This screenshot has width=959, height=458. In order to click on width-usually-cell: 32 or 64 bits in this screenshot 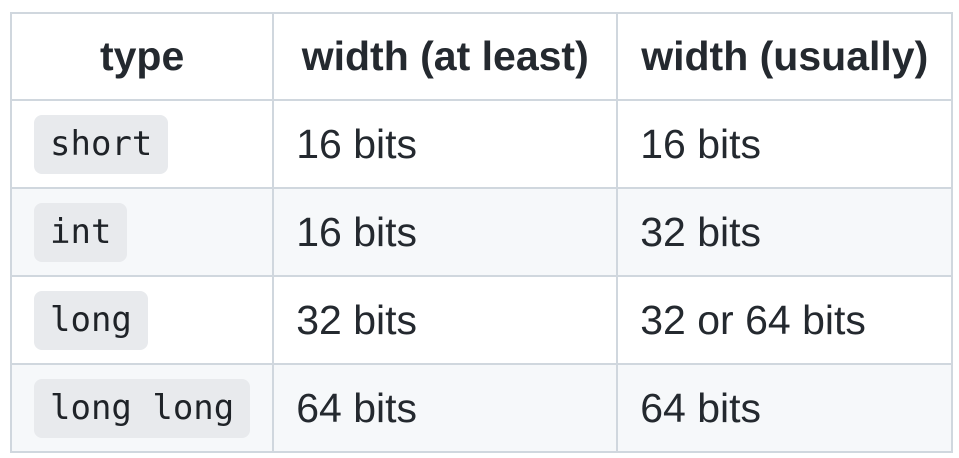, I will do `click(785, 320)`.